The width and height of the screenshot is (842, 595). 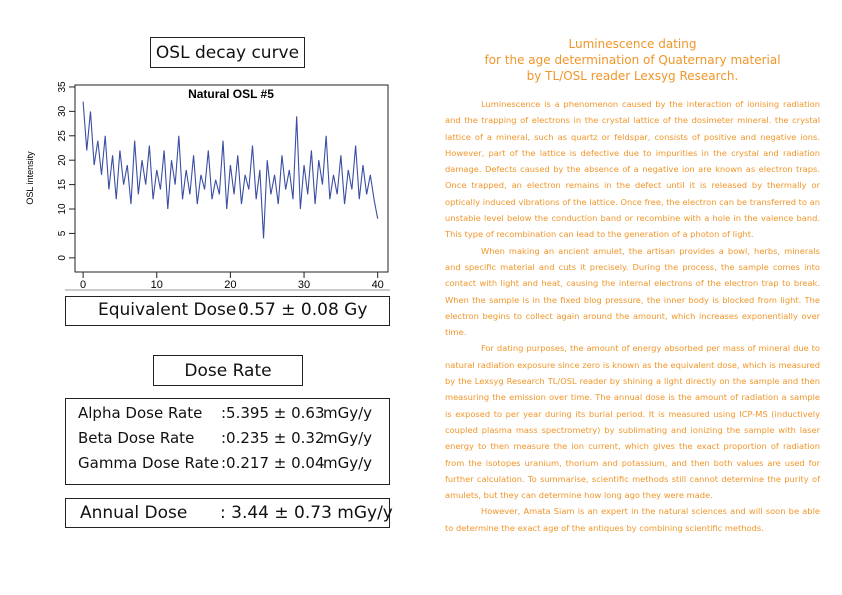 I want to click on equivalent-dose-box: Equivalent Dose : 0.57 ± 0.08 Gy, so click(x=227, y=311).